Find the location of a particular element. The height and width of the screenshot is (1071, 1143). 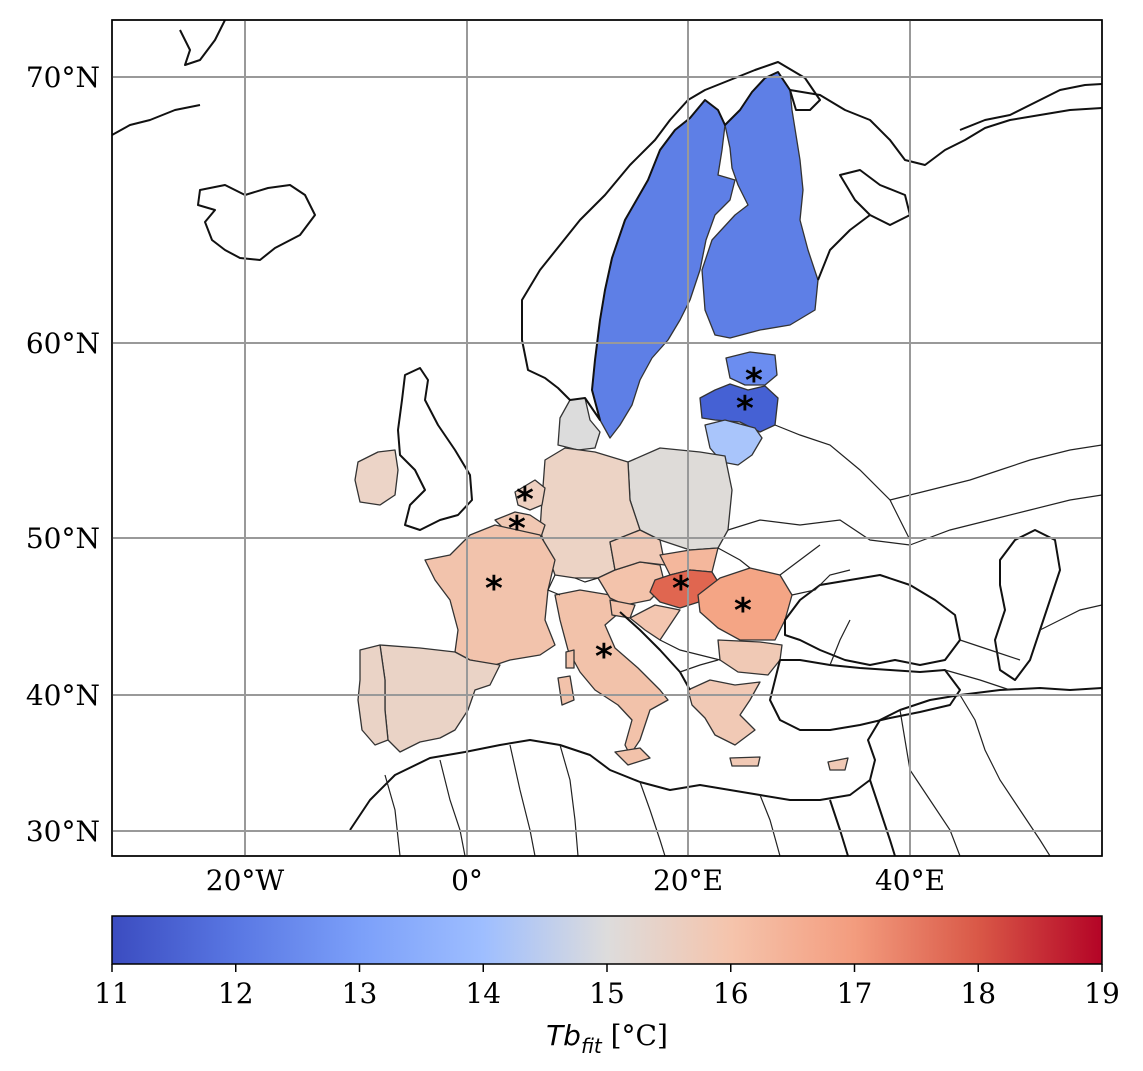

coast-caspian is located at coordinates (1027, 605).